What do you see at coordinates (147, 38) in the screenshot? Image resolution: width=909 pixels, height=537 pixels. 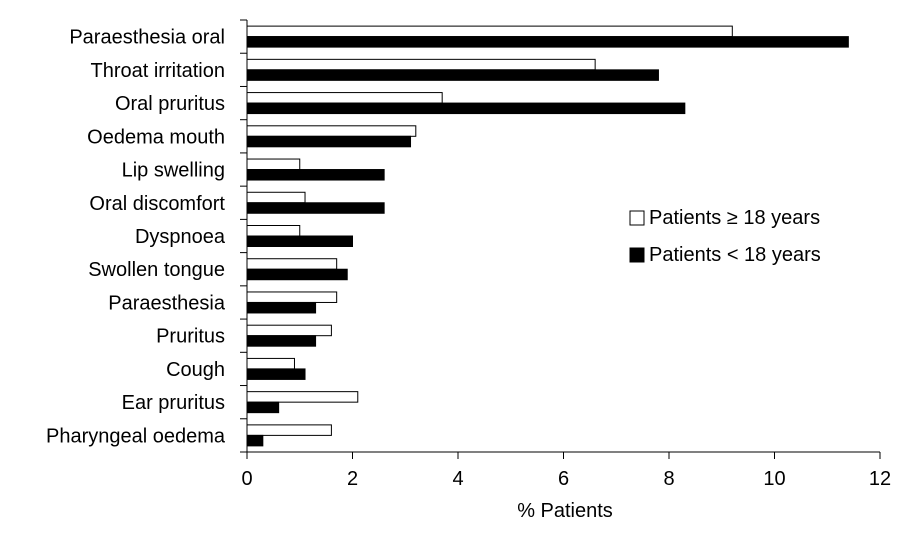 I see `category-label-paraesthesia-oral: Paraesthesia oral` at bounding box center [147, 38].